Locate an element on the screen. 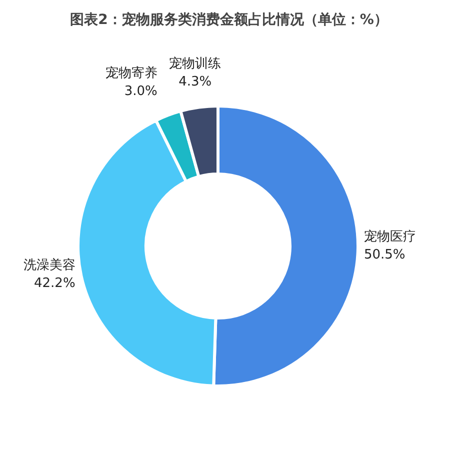 The image size is (459, 454). data-label: 50.5% is located at coordinates (385, 254).